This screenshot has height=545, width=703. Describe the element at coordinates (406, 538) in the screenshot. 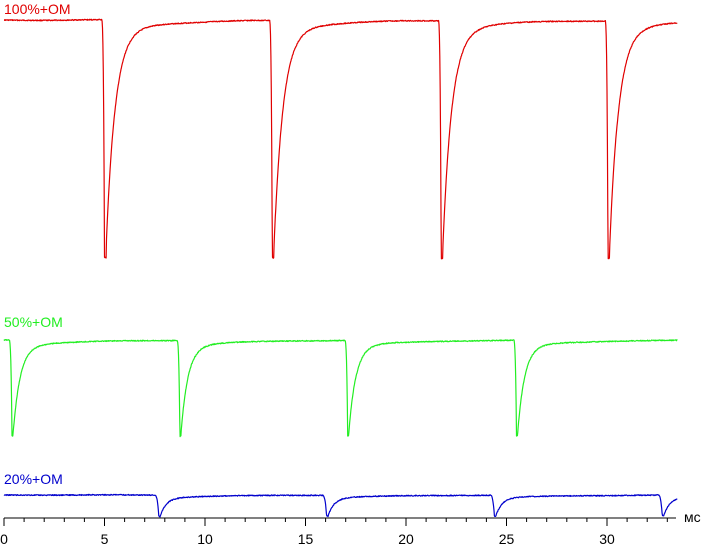

I see `x-tick-label: 20` at that location.